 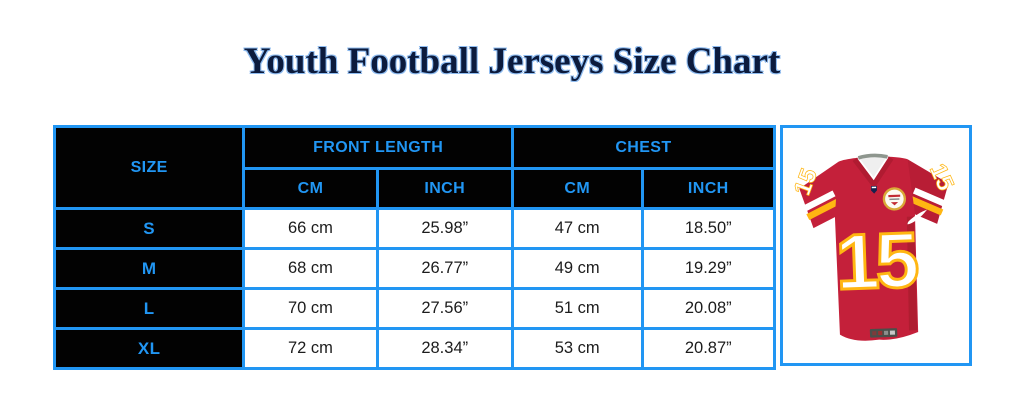 I want to click on table-row-xl: XL 72 cm 28.34” 53 cm 20.87”, so click(x=414, y=348).